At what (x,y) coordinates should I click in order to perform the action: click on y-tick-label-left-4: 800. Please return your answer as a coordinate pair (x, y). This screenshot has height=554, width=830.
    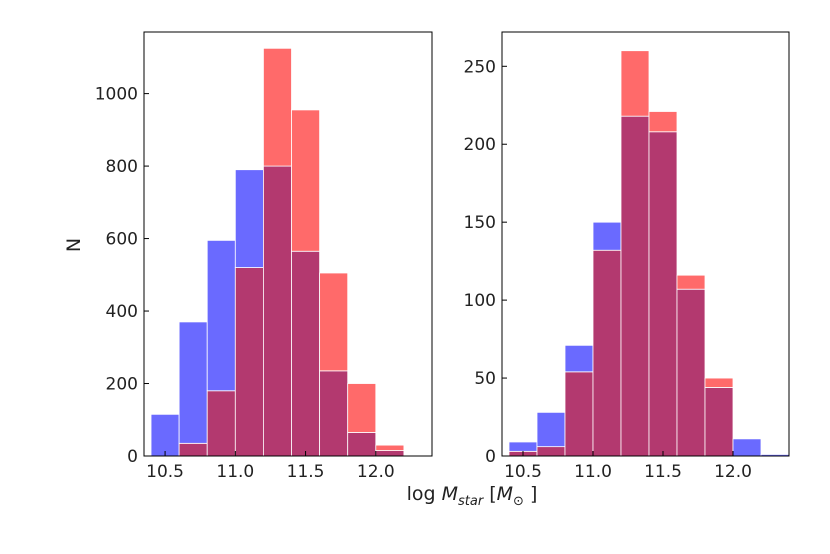
    Looking at the image, I should click on (122, 167).